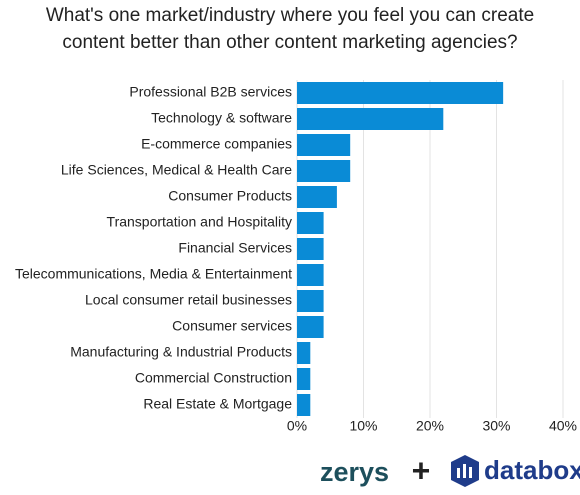 This screenshot has width=580, height=495. What do you see at coordinates (199, 222) in the screenshot?
I see `y-tick-label: Transportation and Hospitality` at bounding box center [199, 222].